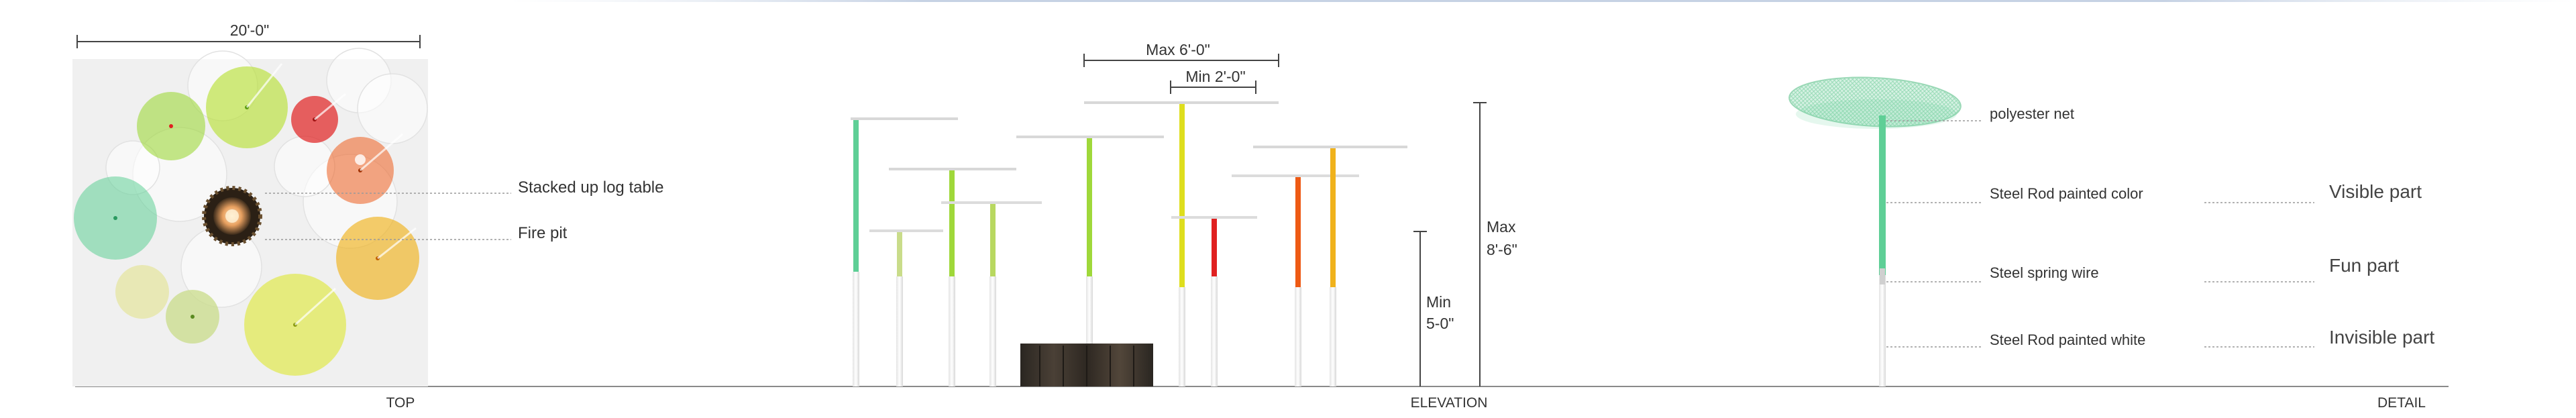 Image resolution: width=2576 pixels, height=418 pixels. Describe the element at coordinates (360, 159) in the screenshot. I see `canopy-highlight` at that location.